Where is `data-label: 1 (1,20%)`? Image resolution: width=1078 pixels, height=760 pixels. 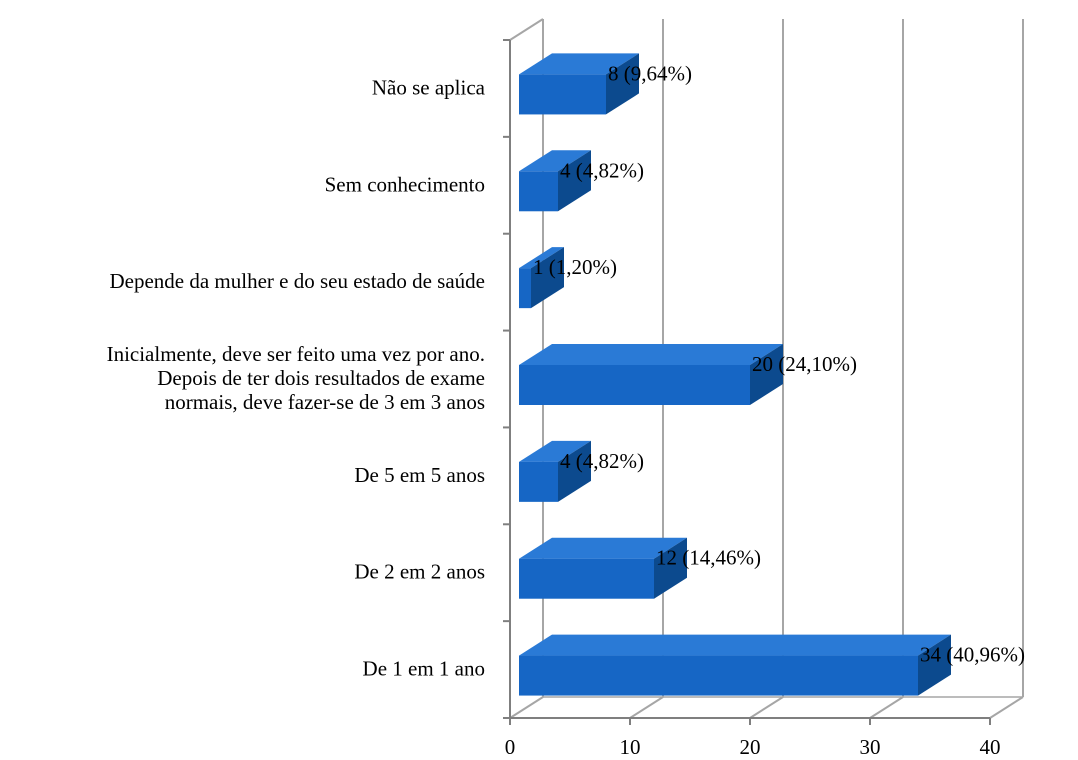
data-label: 1 (1,20%) is located at coordinates (575, 267).